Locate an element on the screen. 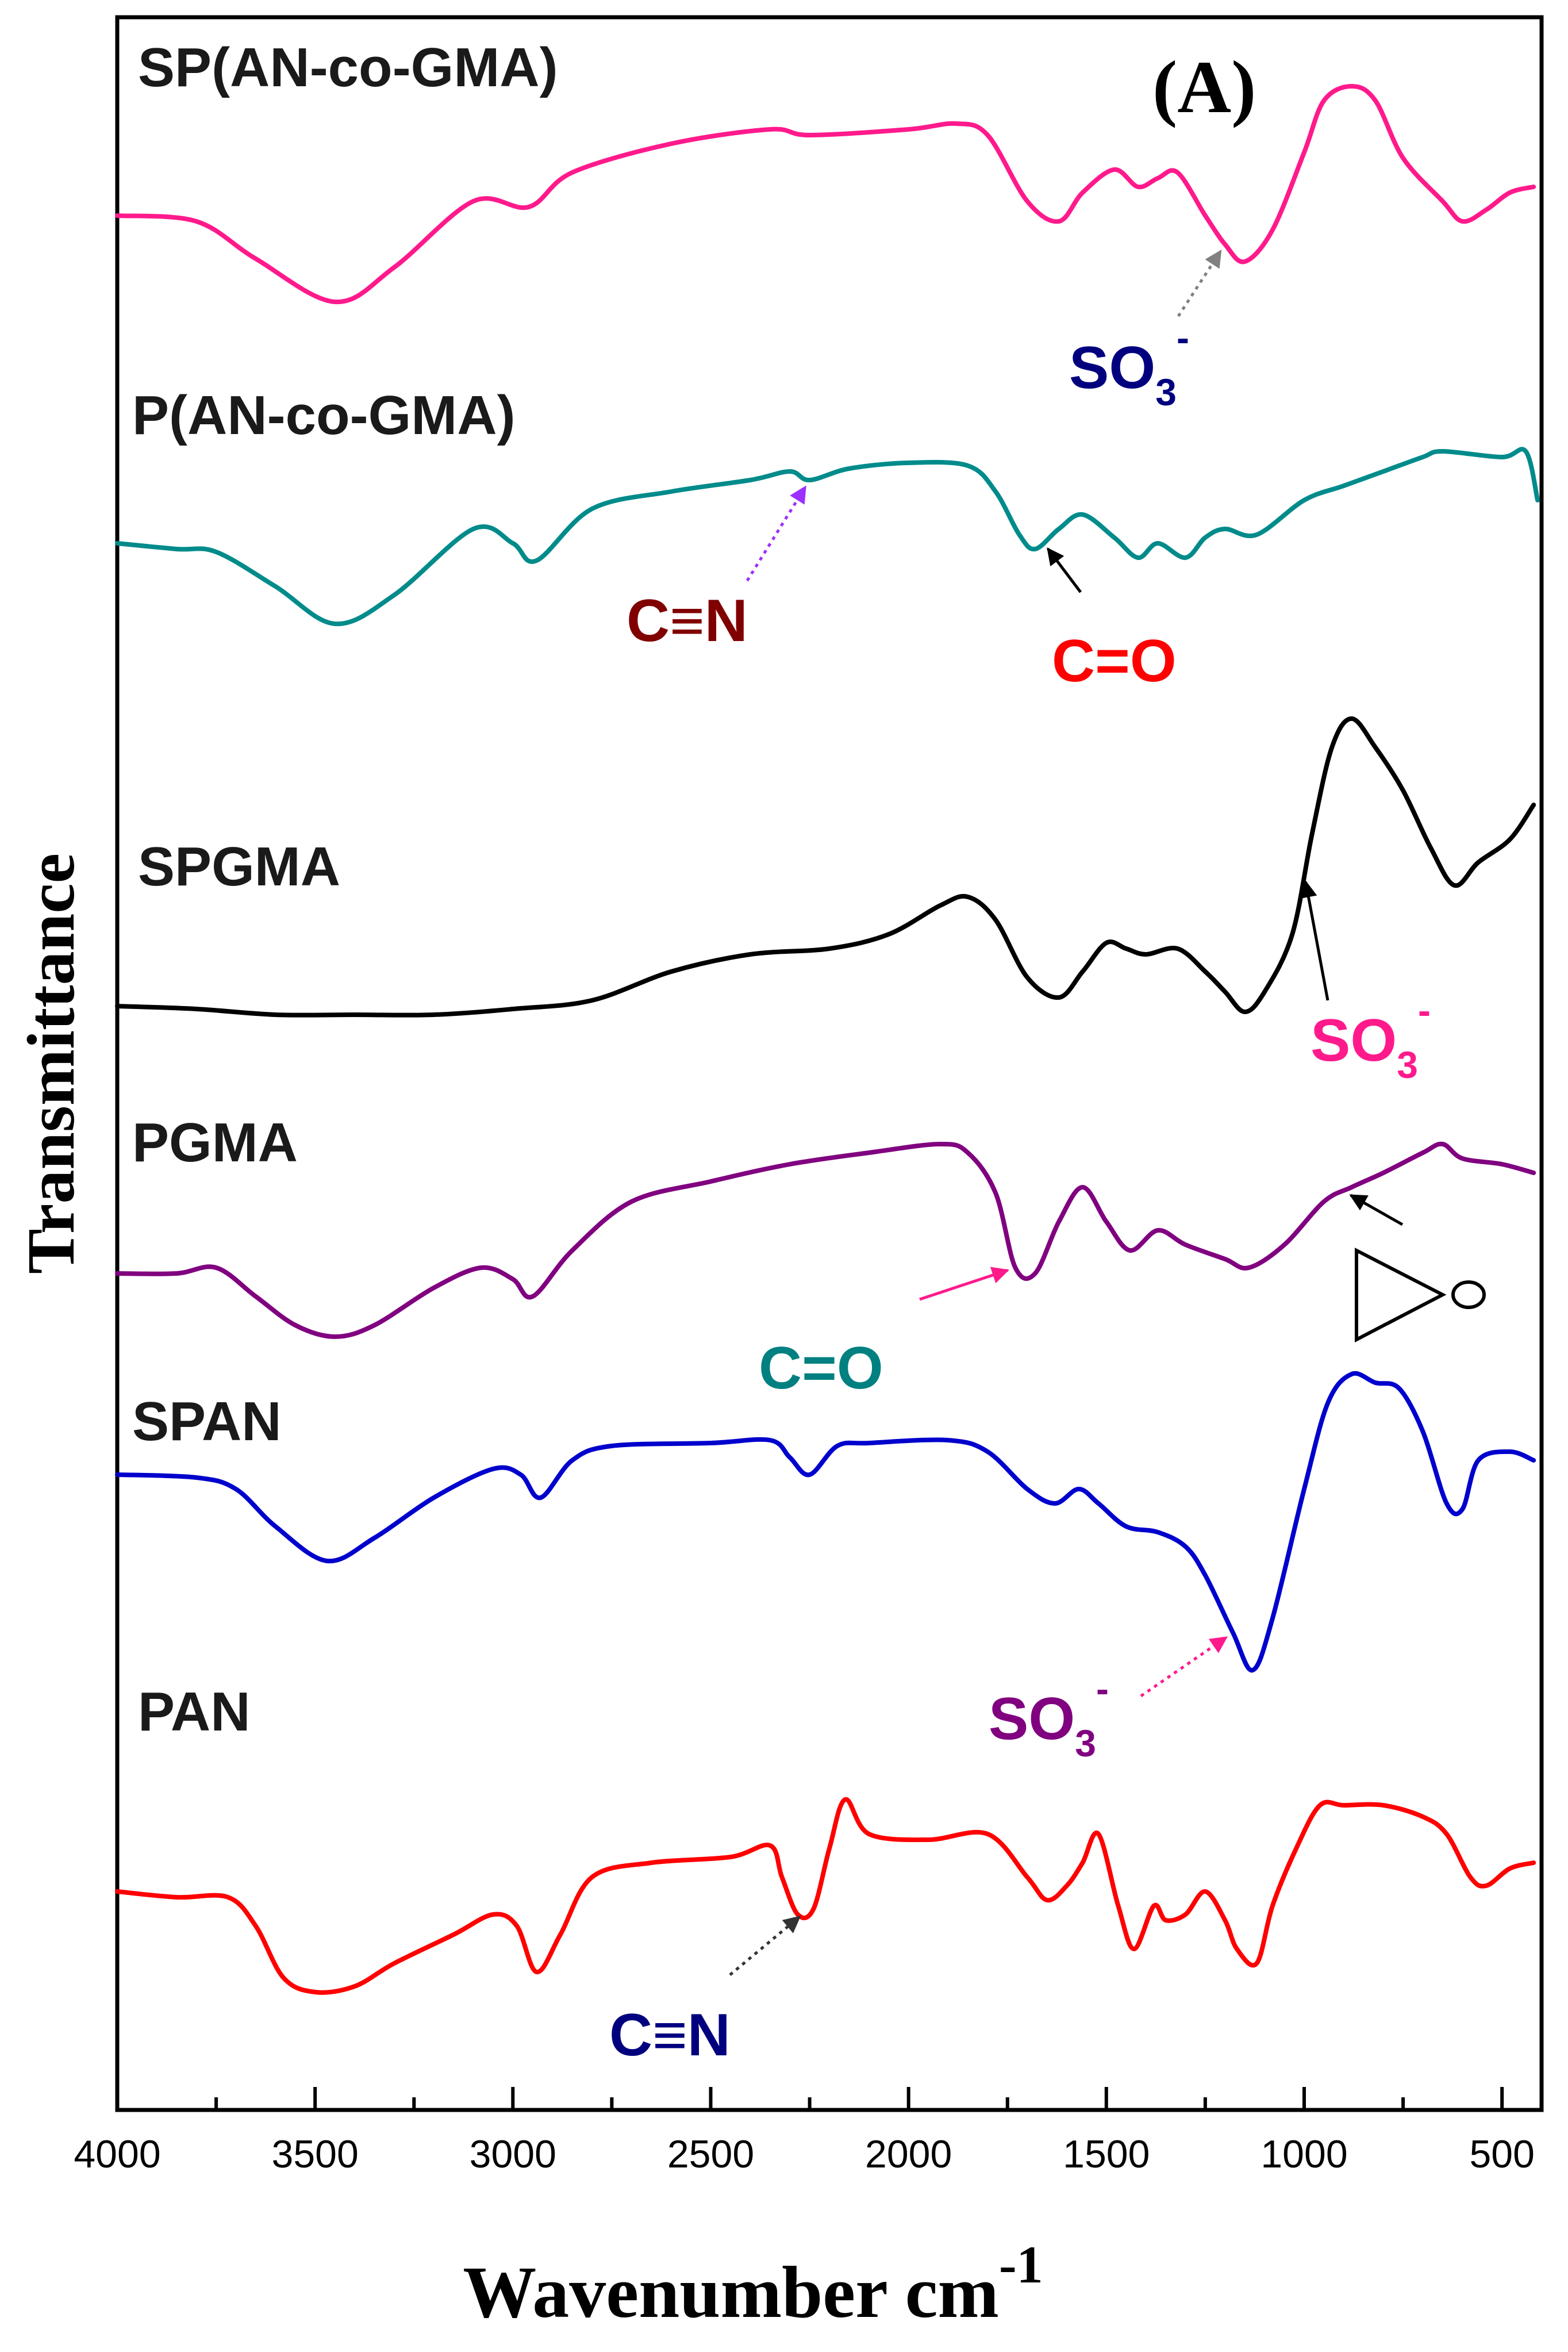 The height and width of the screenshot is (2352, 1568). x-tick-label-1000: 1000 is located at coordinates (1304, 2154).